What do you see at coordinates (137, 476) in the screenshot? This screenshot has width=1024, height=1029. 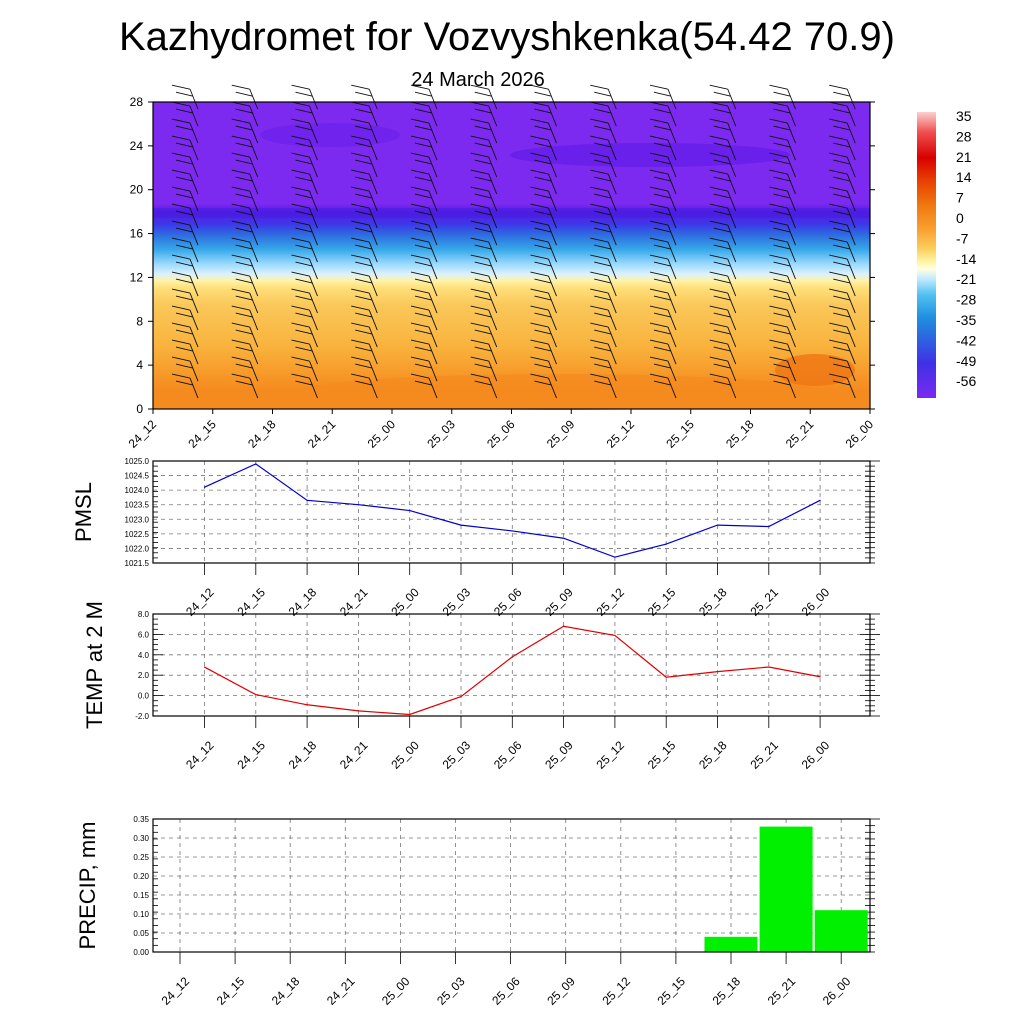 I see `ytick-label: 1024.5` at bounding box center [137, 476].